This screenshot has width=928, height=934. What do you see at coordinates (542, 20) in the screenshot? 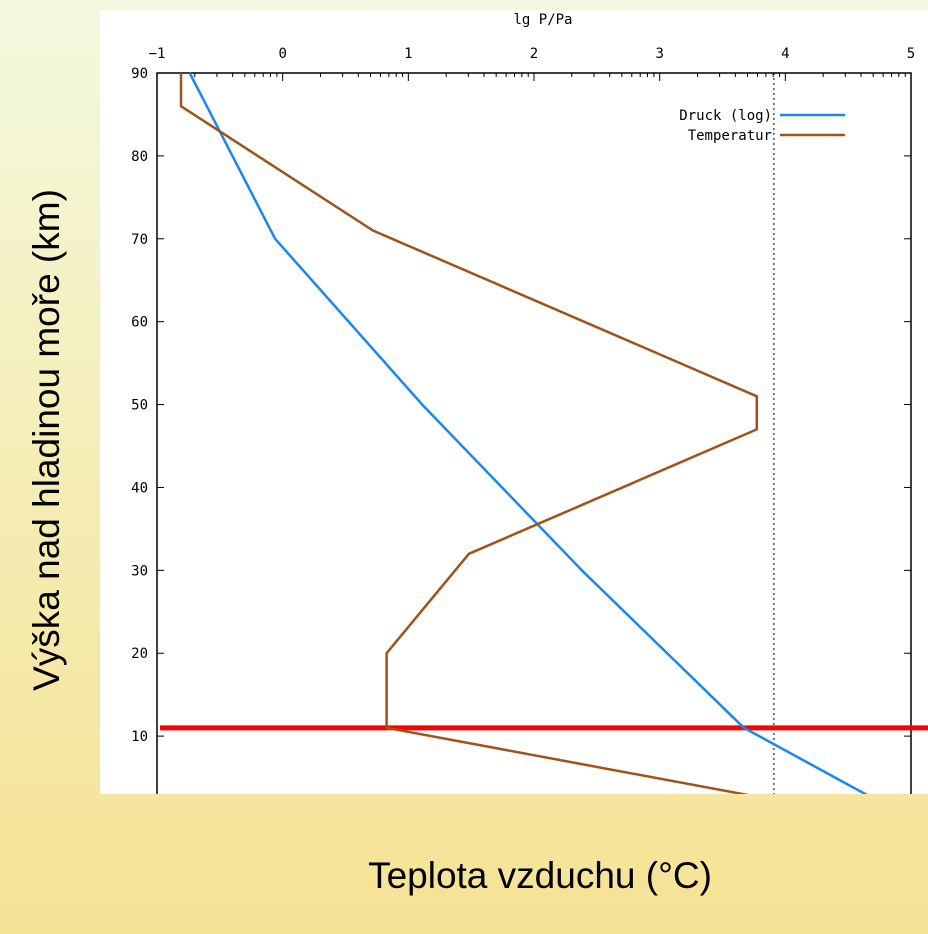
I see `top-axis-label: lg P/Pa` at bounding box center [542, 20].